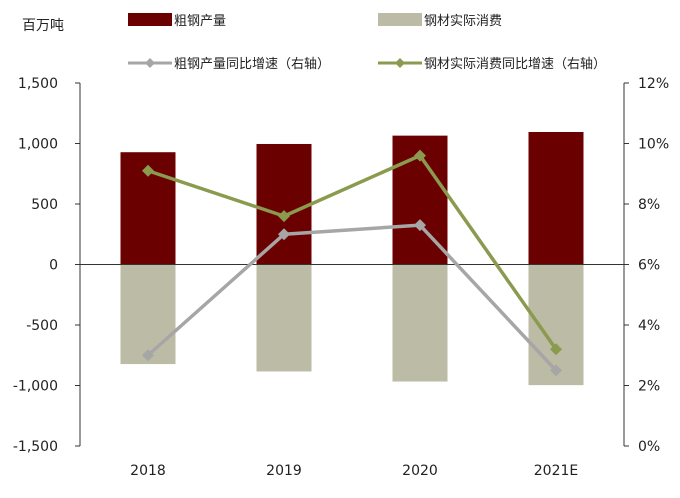  Describe the element at coordinates (150, 63) in the screenshot. I see `legend-marker-crude-steel-growth` at that location.